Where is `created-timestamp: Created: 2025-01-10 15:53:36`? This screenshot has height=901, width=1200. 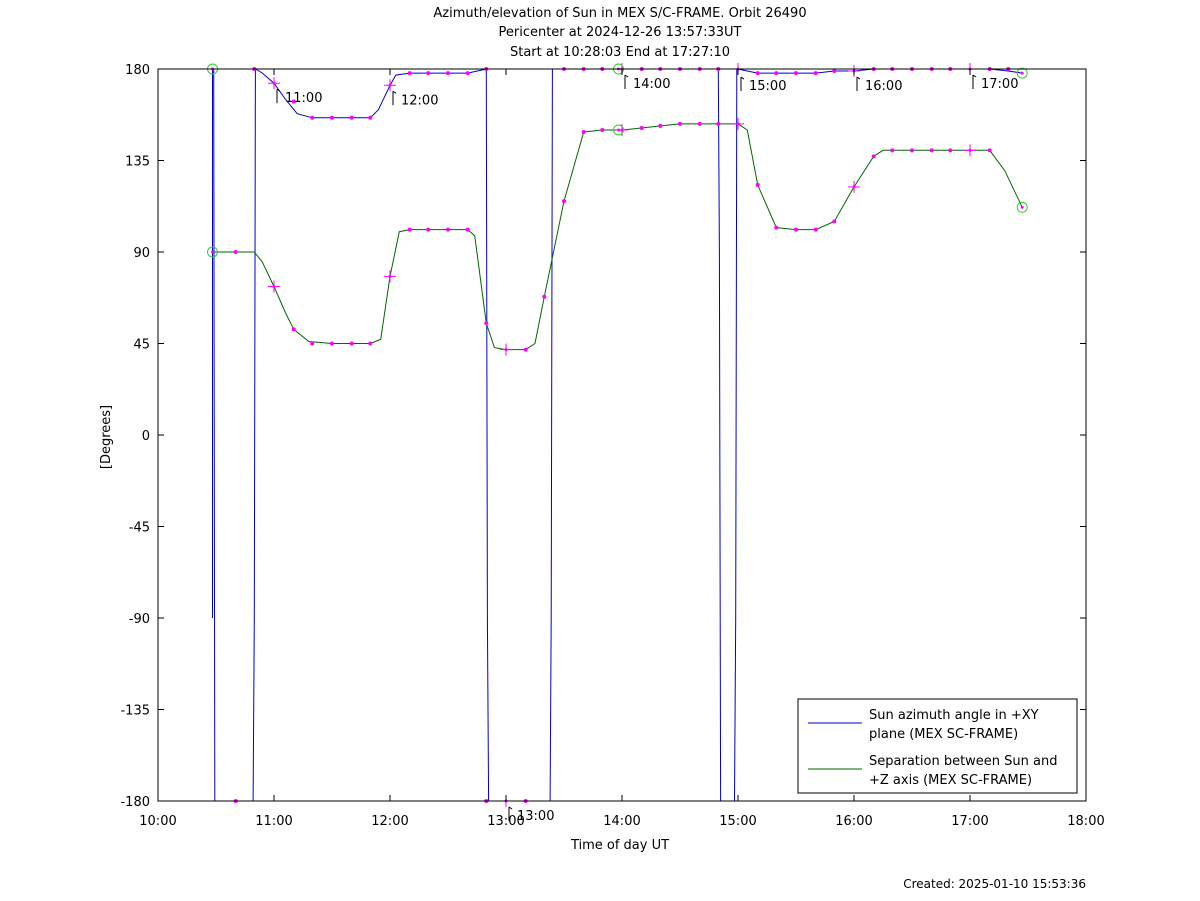 created-timestamp: Created: 2025-01-10 15:53:36 is located at coordinates (994, 884).